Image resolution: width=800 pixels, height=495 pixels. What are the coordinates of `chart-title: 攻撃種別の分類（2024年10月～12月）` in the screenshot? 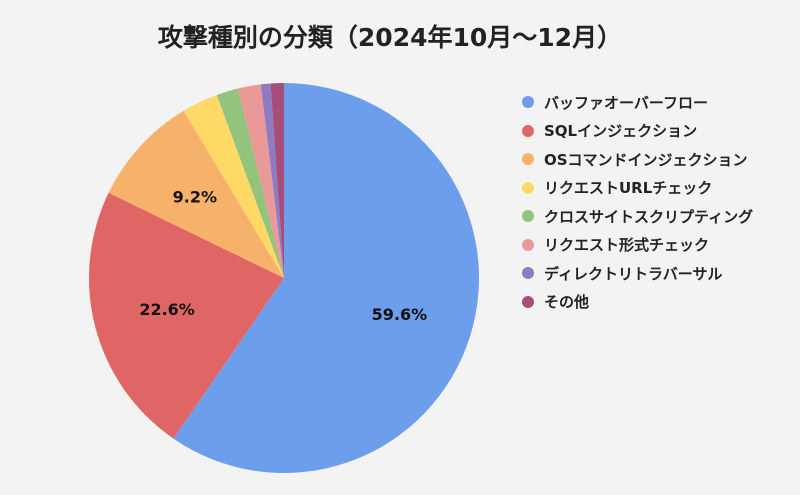 It's located at (390, 37).